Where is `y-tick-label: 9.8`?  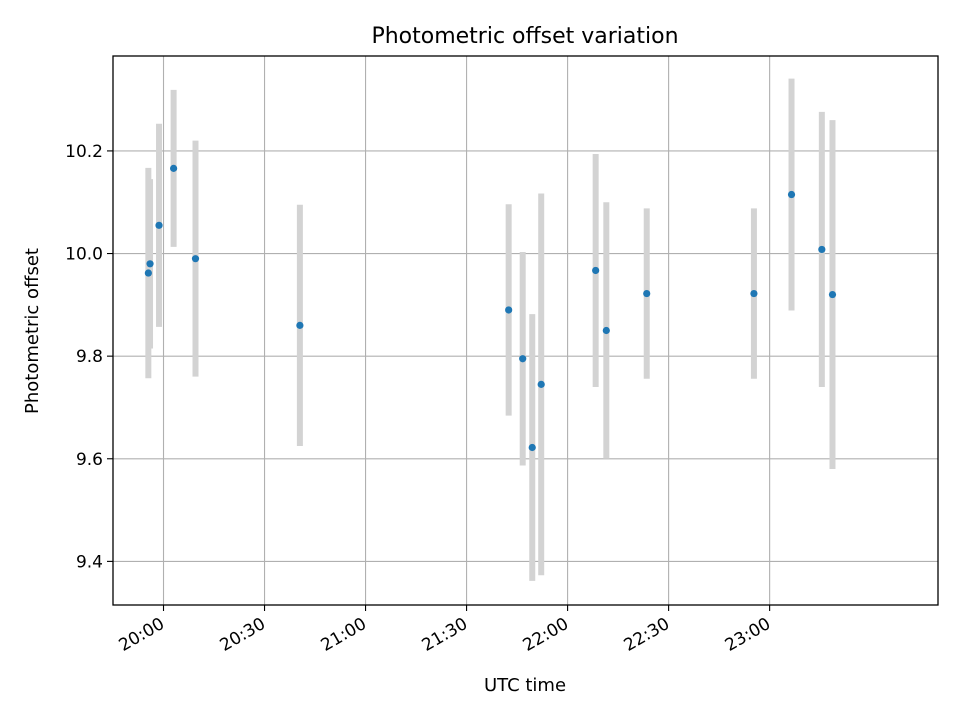 y-tick-label: 9.8 is located at coordinates (89, 357).